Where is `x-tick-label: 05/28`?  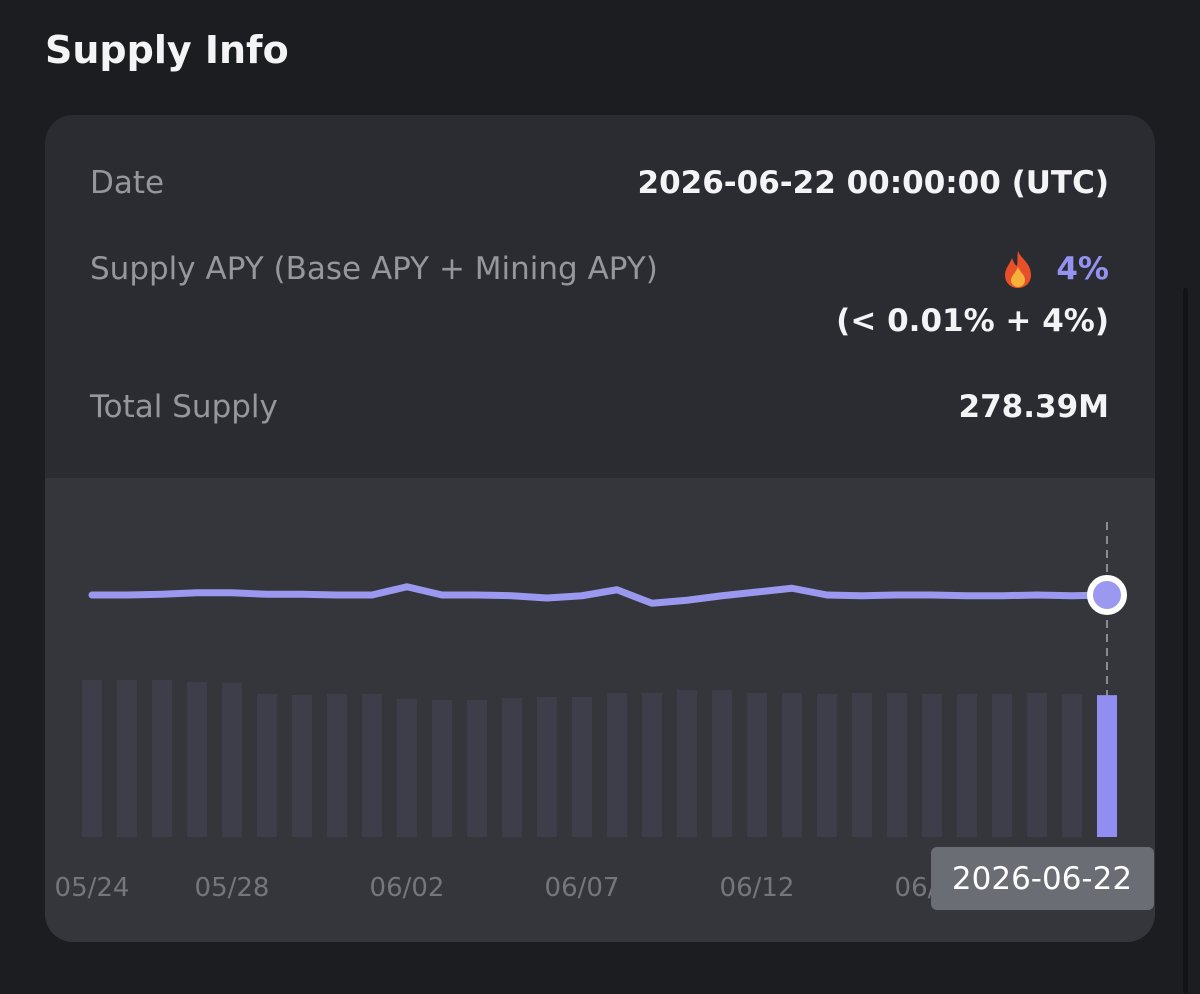 x-tick-label: 05/28 is located at coordinates (232, 888).